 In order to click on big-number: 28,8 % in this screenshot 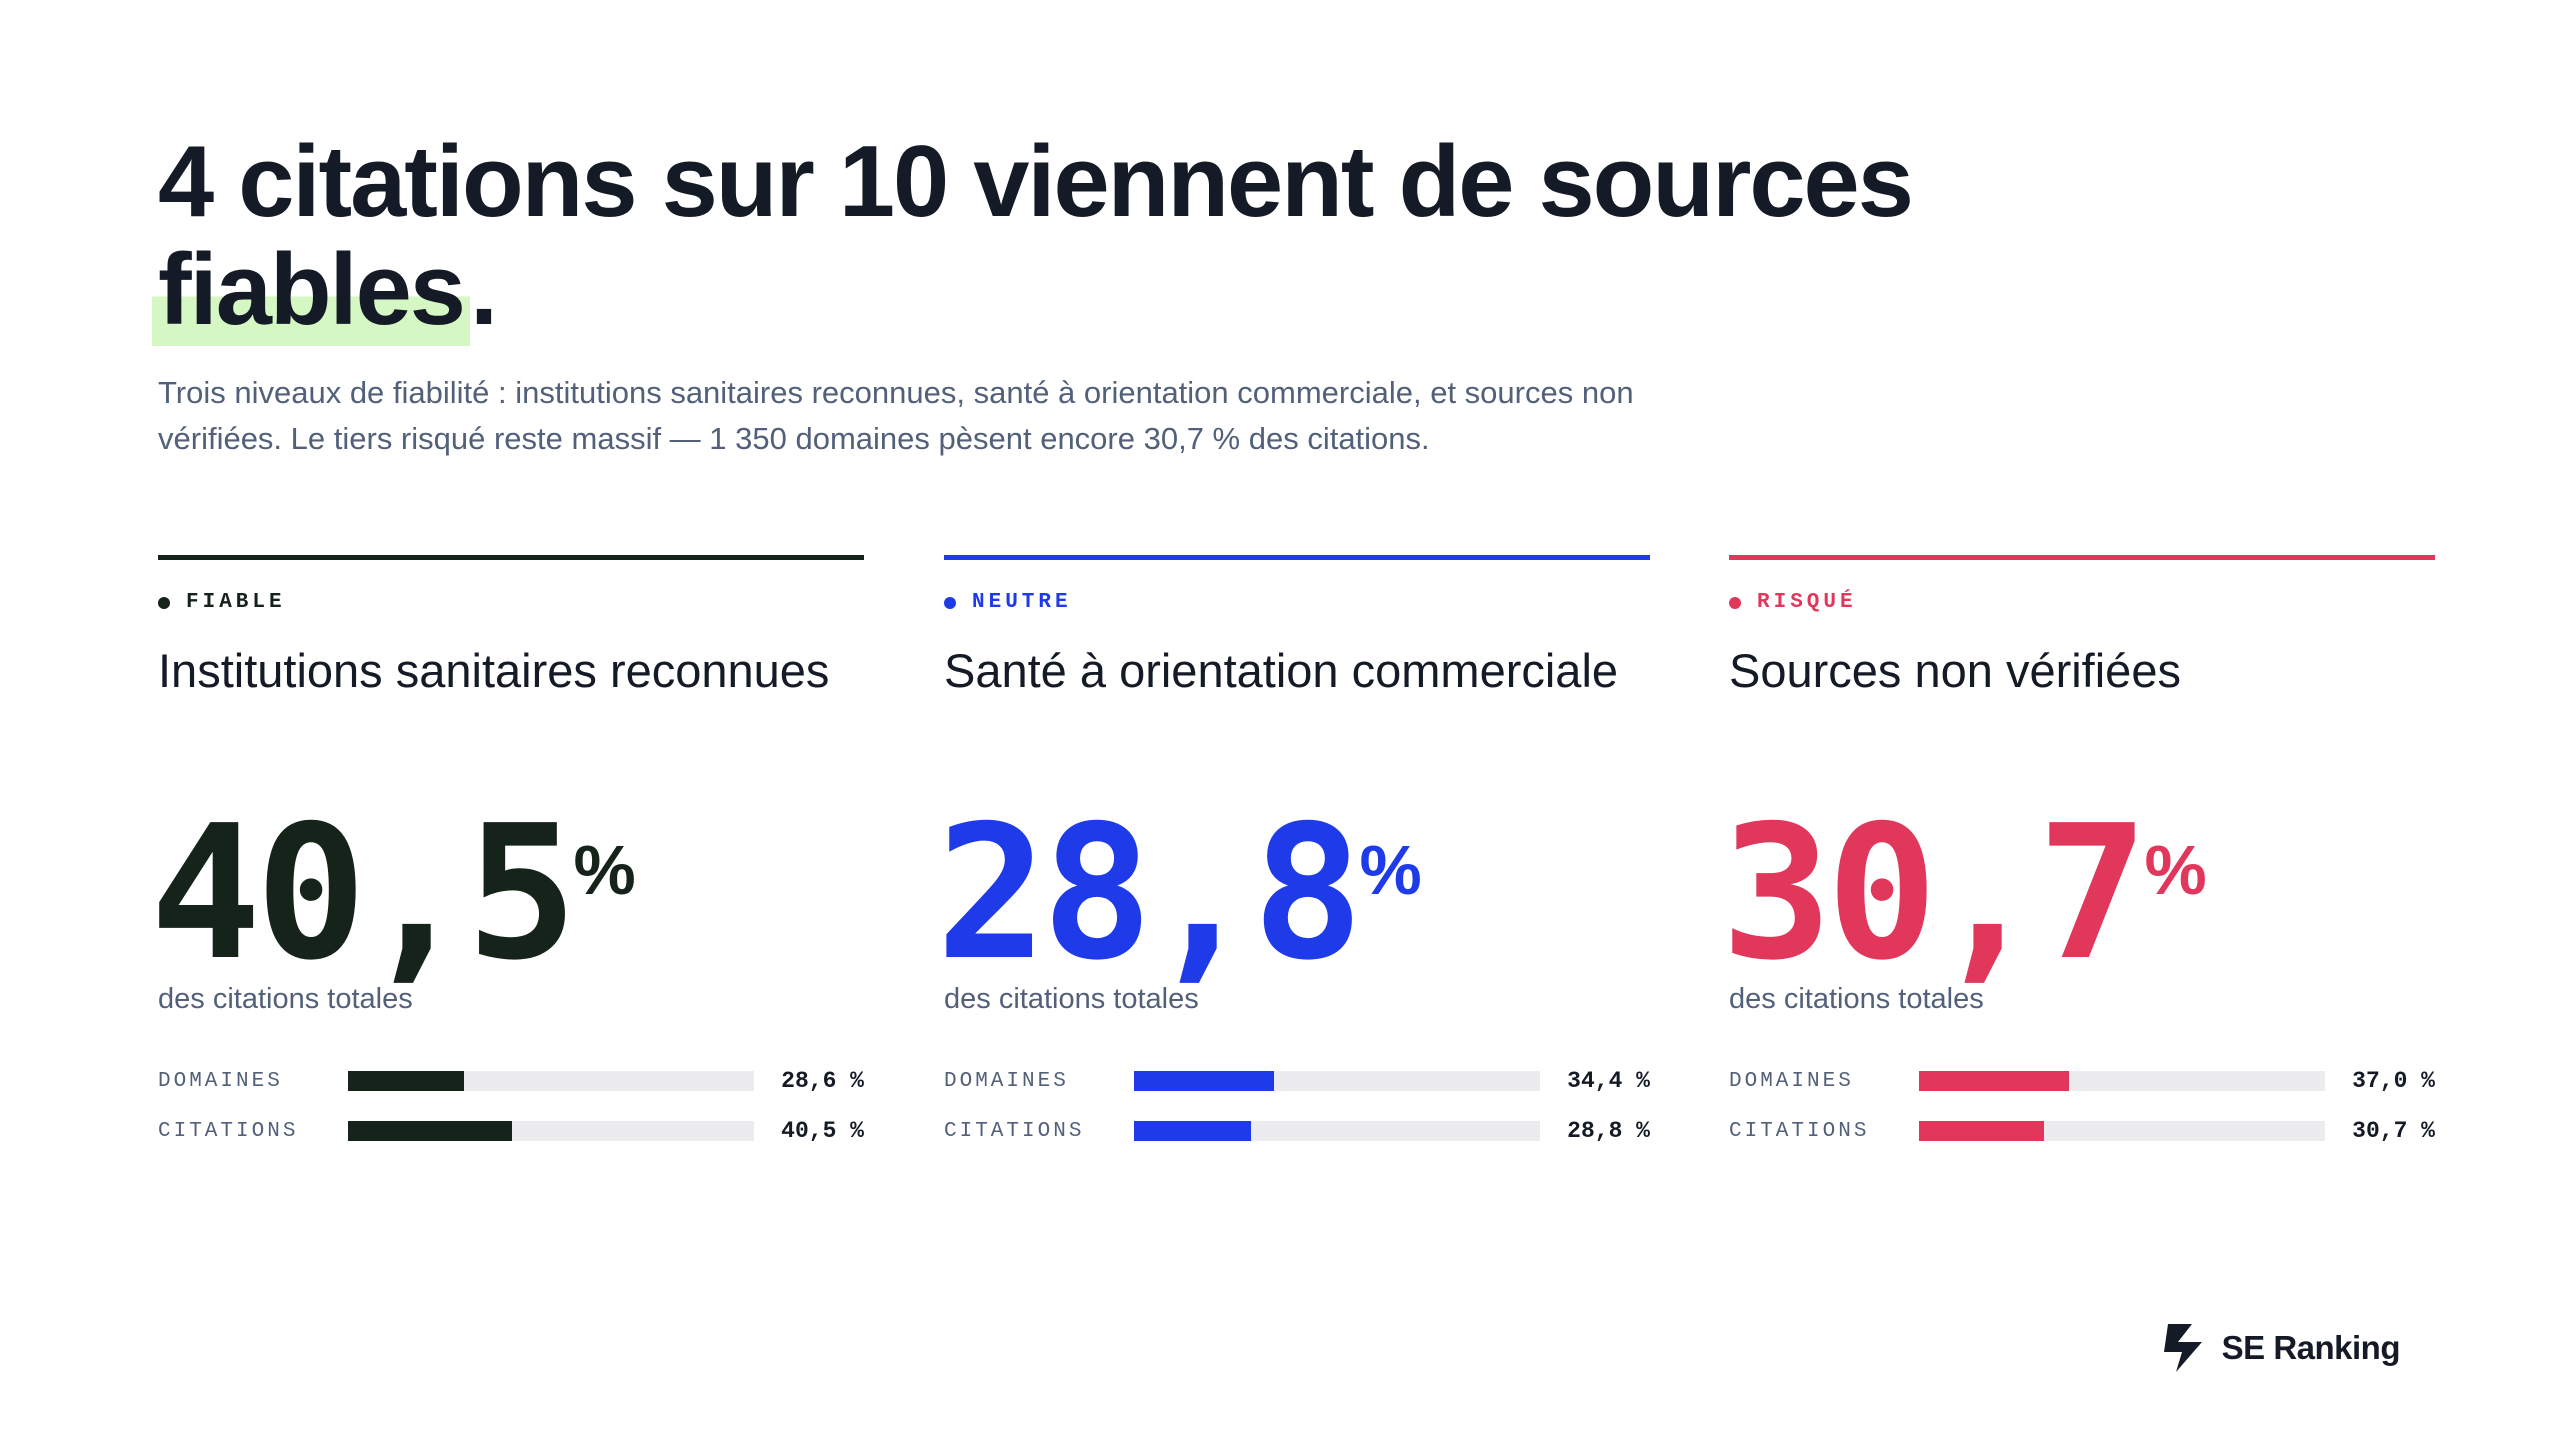, I will do `click(1179, 893)`.